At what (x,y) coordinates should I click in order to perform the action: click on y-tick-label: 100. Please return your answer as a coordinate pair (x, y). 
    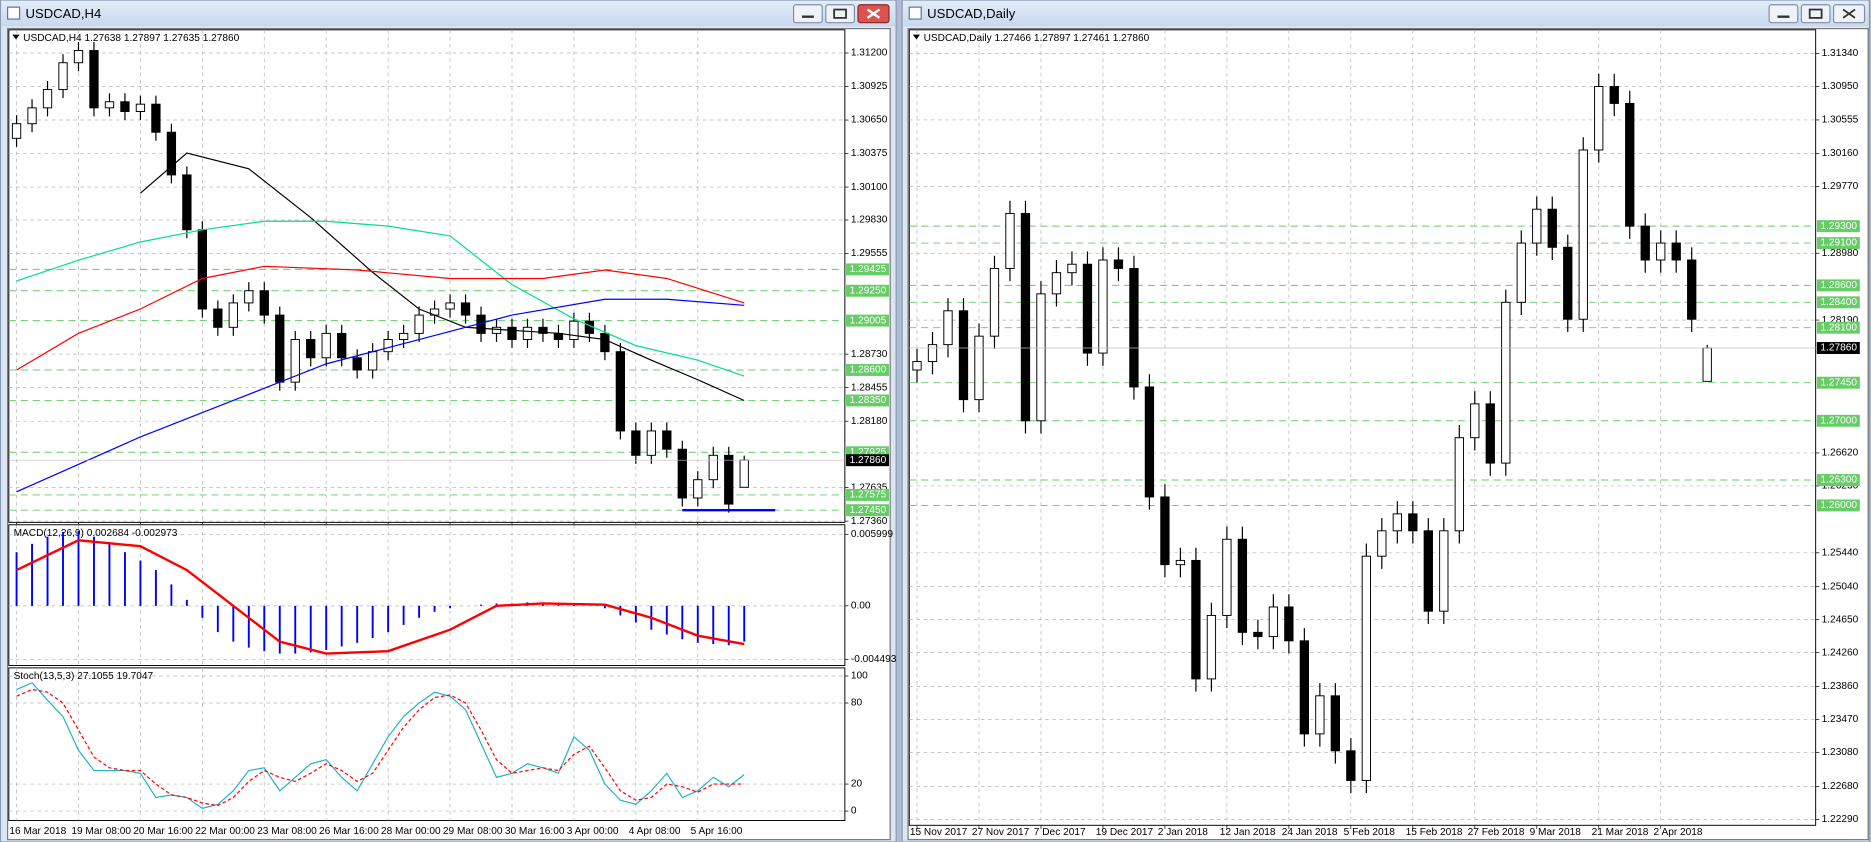
    Looking at the image, I should click on (859, 676).